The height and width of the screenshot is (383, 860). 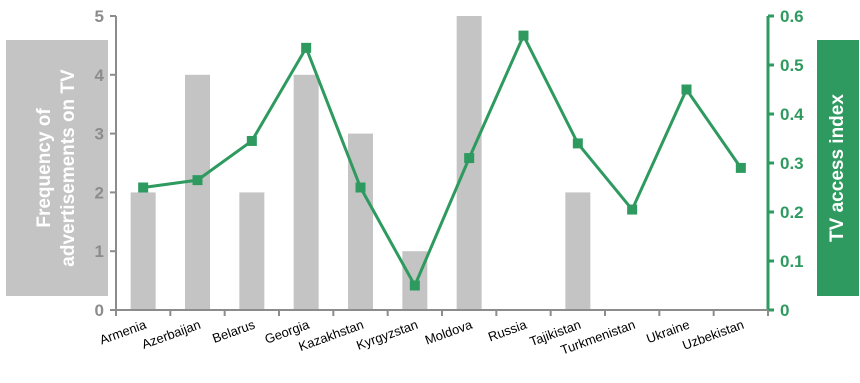 What do you see at coordinates (792, 163) in the screenshot?
I see `right-tick-label: 0.3` at bounding box center [792, 163].